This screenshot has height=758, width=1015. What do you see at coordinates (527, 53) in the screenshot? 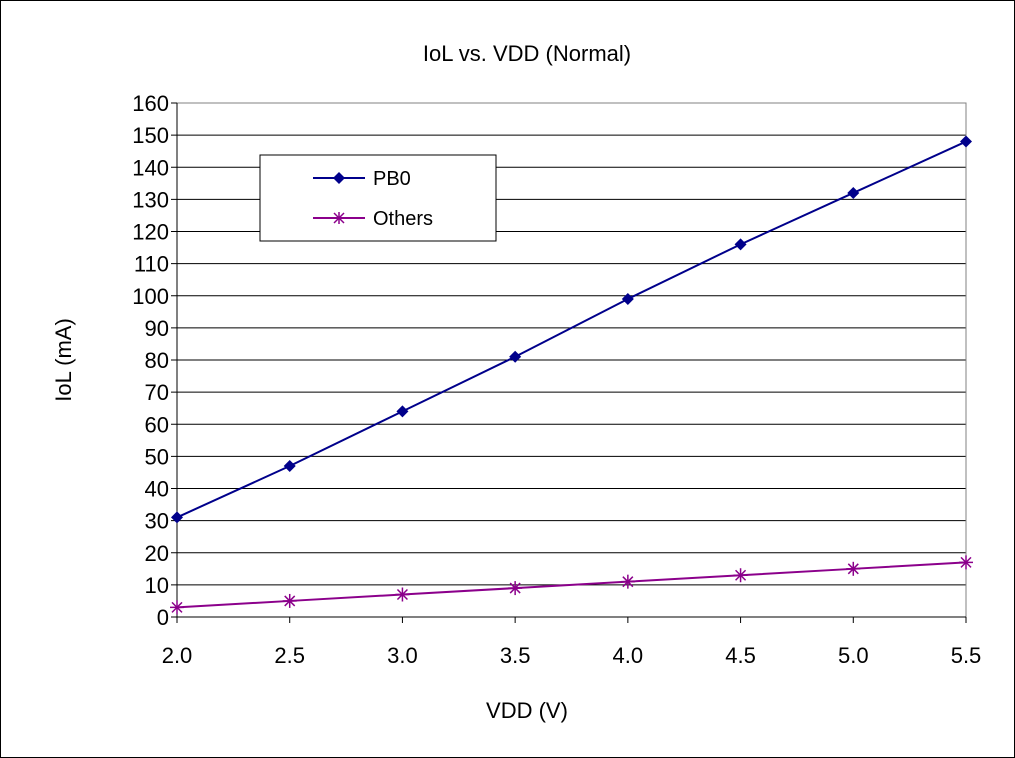
I see `chart-title: IoL vs. VDD (Normal)` at bounding box center [527, 53].